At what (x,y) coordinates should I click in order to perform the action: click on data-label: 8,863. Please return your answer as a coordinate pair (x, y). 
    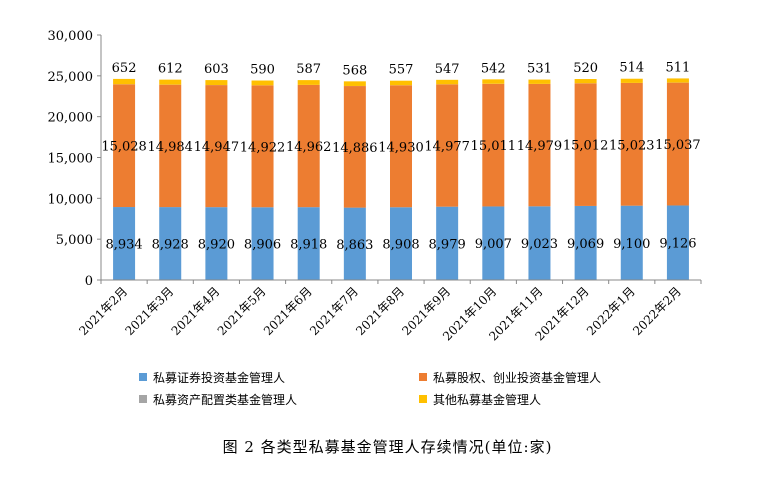
    Looking at the image, I should click on (354, 245).